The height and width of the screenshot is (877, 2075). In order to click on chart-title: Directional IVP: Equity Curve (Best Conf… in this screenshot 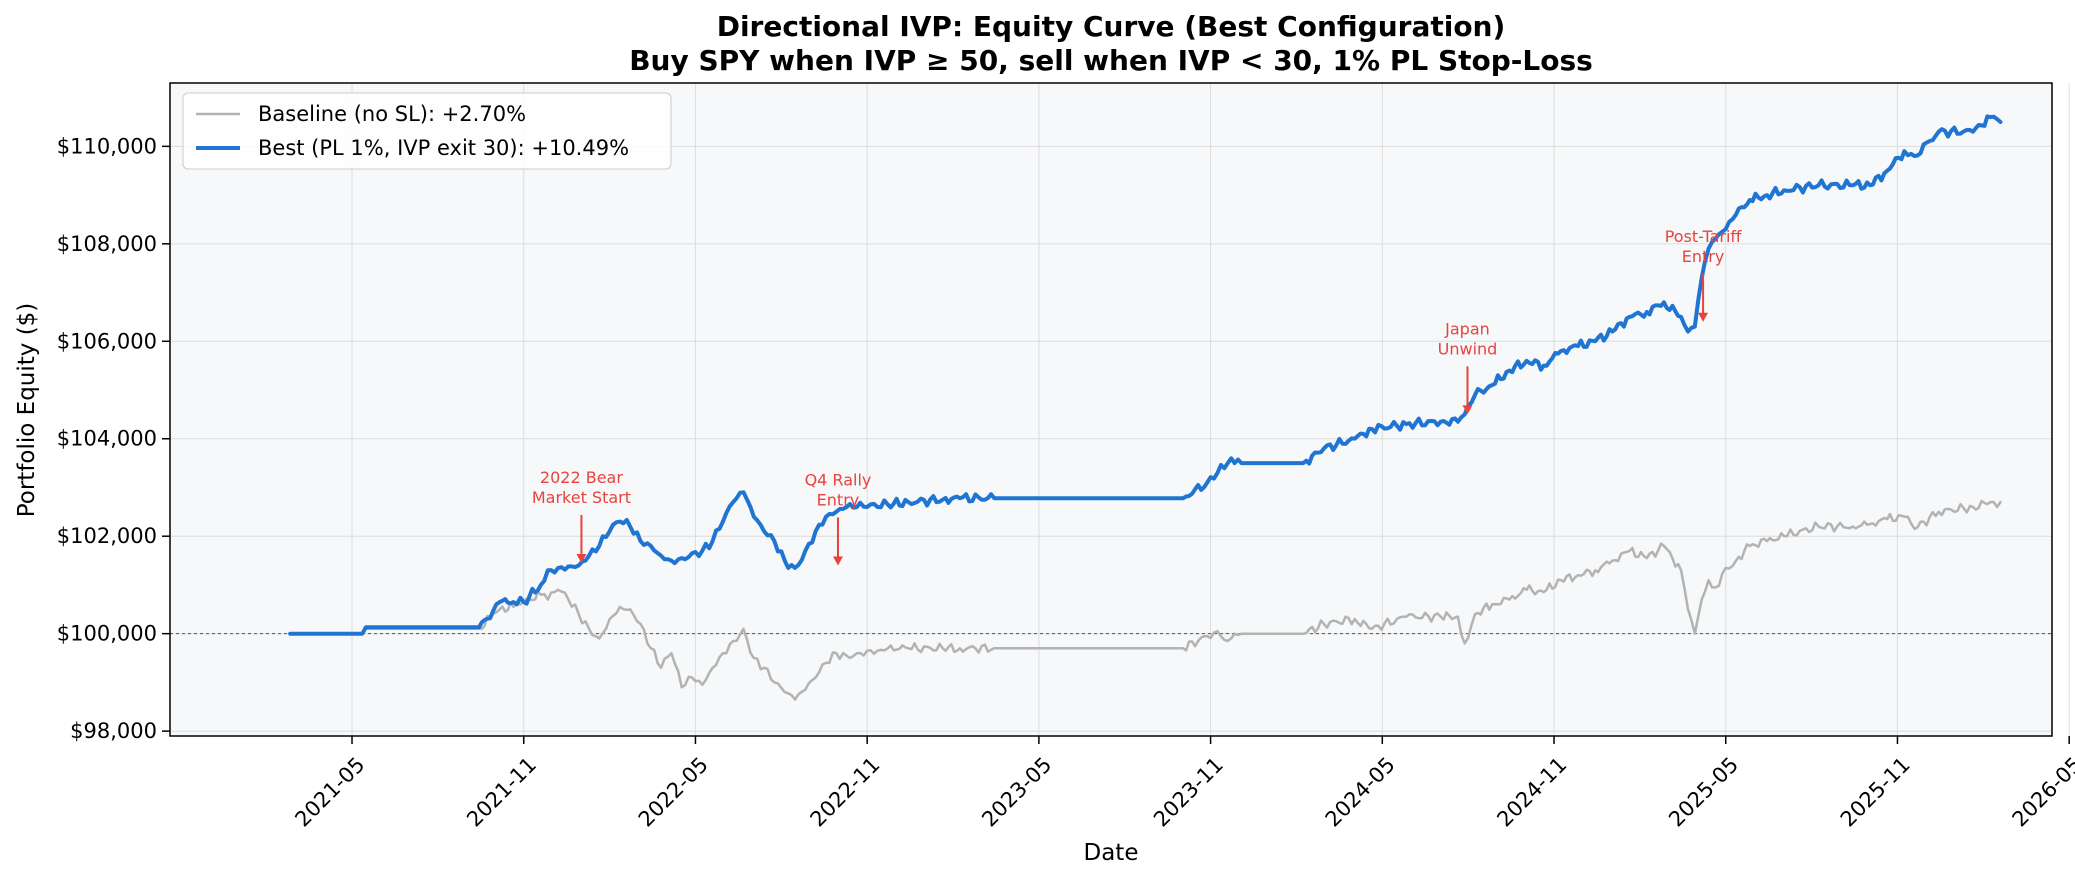, I will do `click(1111, 26)`.